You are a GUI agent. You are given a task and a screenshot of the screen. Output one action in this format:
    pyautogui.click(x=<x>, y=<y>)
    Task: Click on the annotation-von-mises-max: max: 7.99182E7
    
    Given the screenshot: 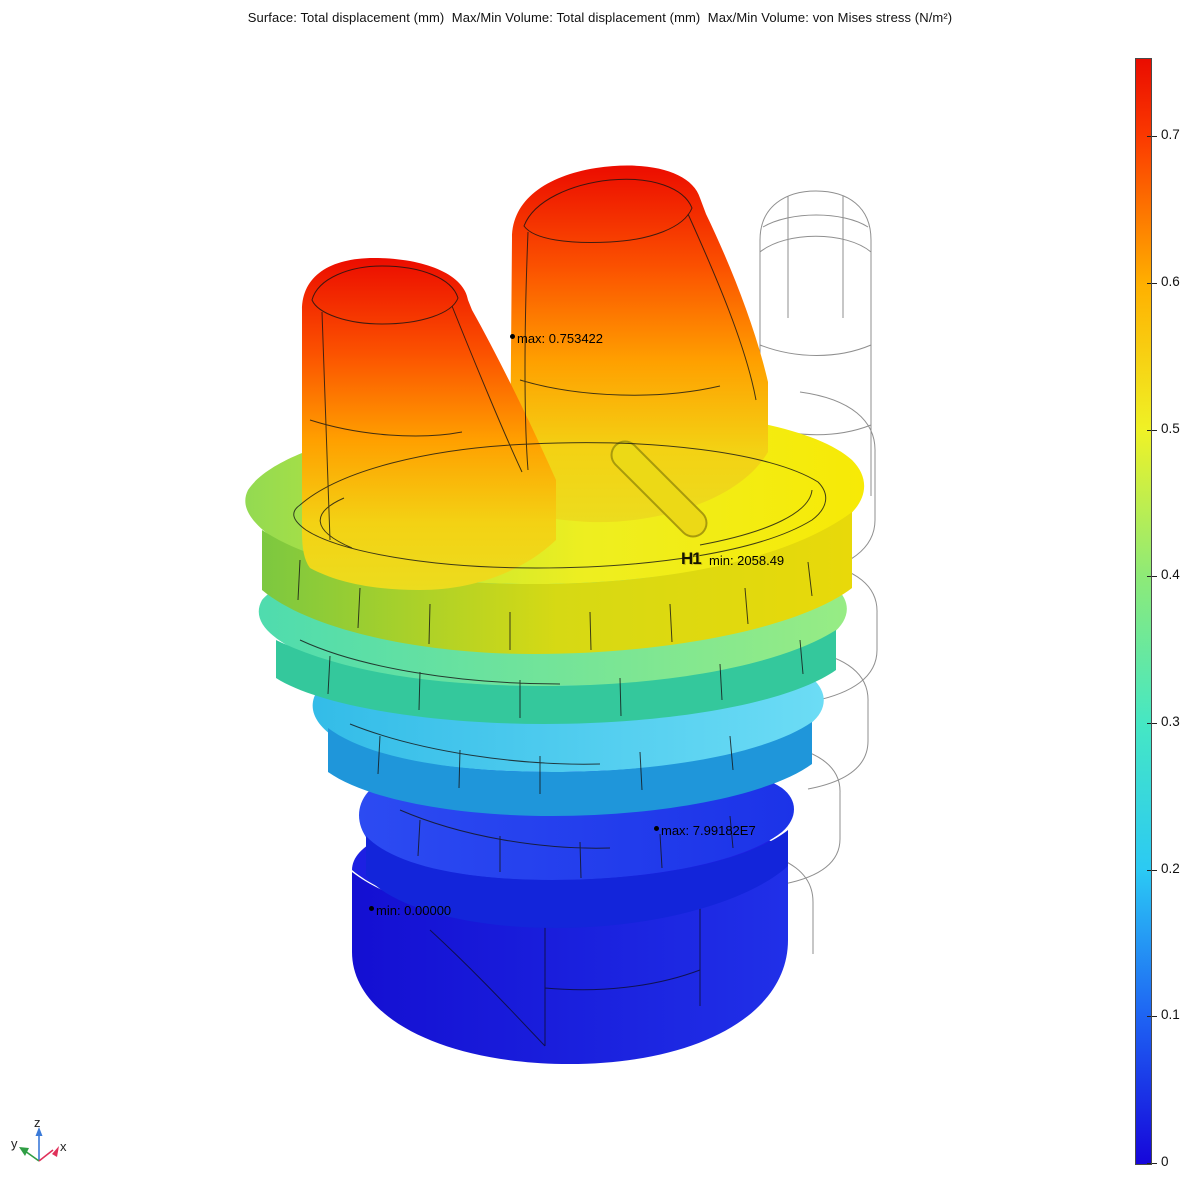 What is the action you would take?
    pyautogui.click(x=705, y=830)
    